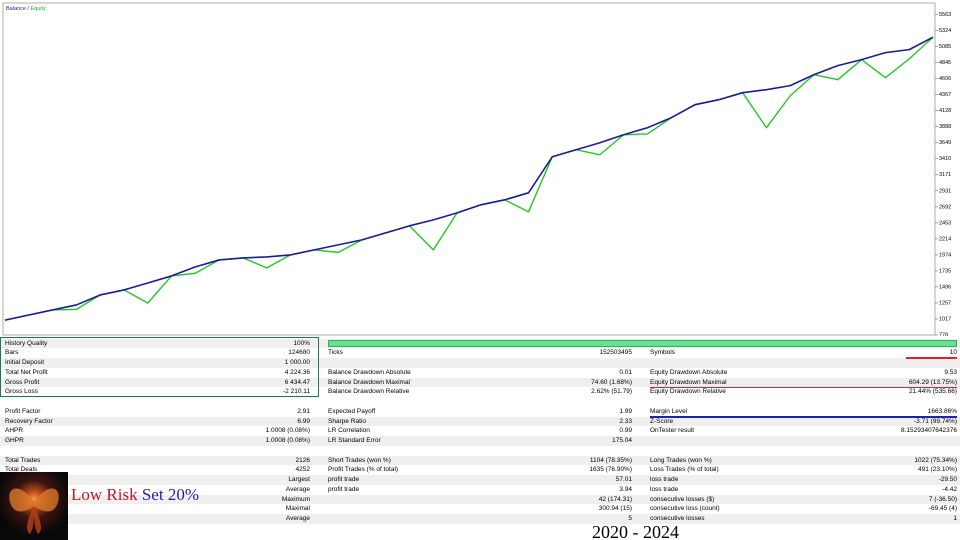  What do you see at coordinates (622, 440) in the screenshot?
I see `stat-value: 175.04` at bounding box center [622, 440].